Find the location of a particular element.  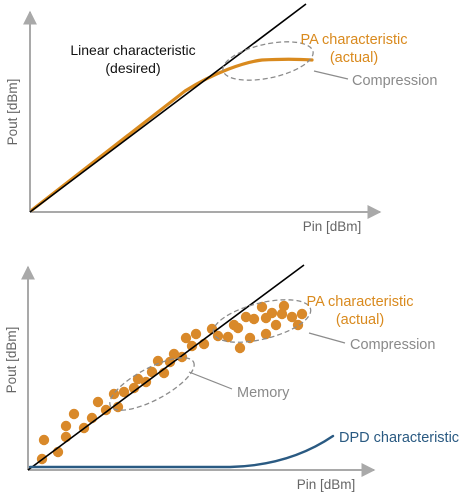

bottom-pa-label-line2: (actual) is located at coordinates (360, 320).